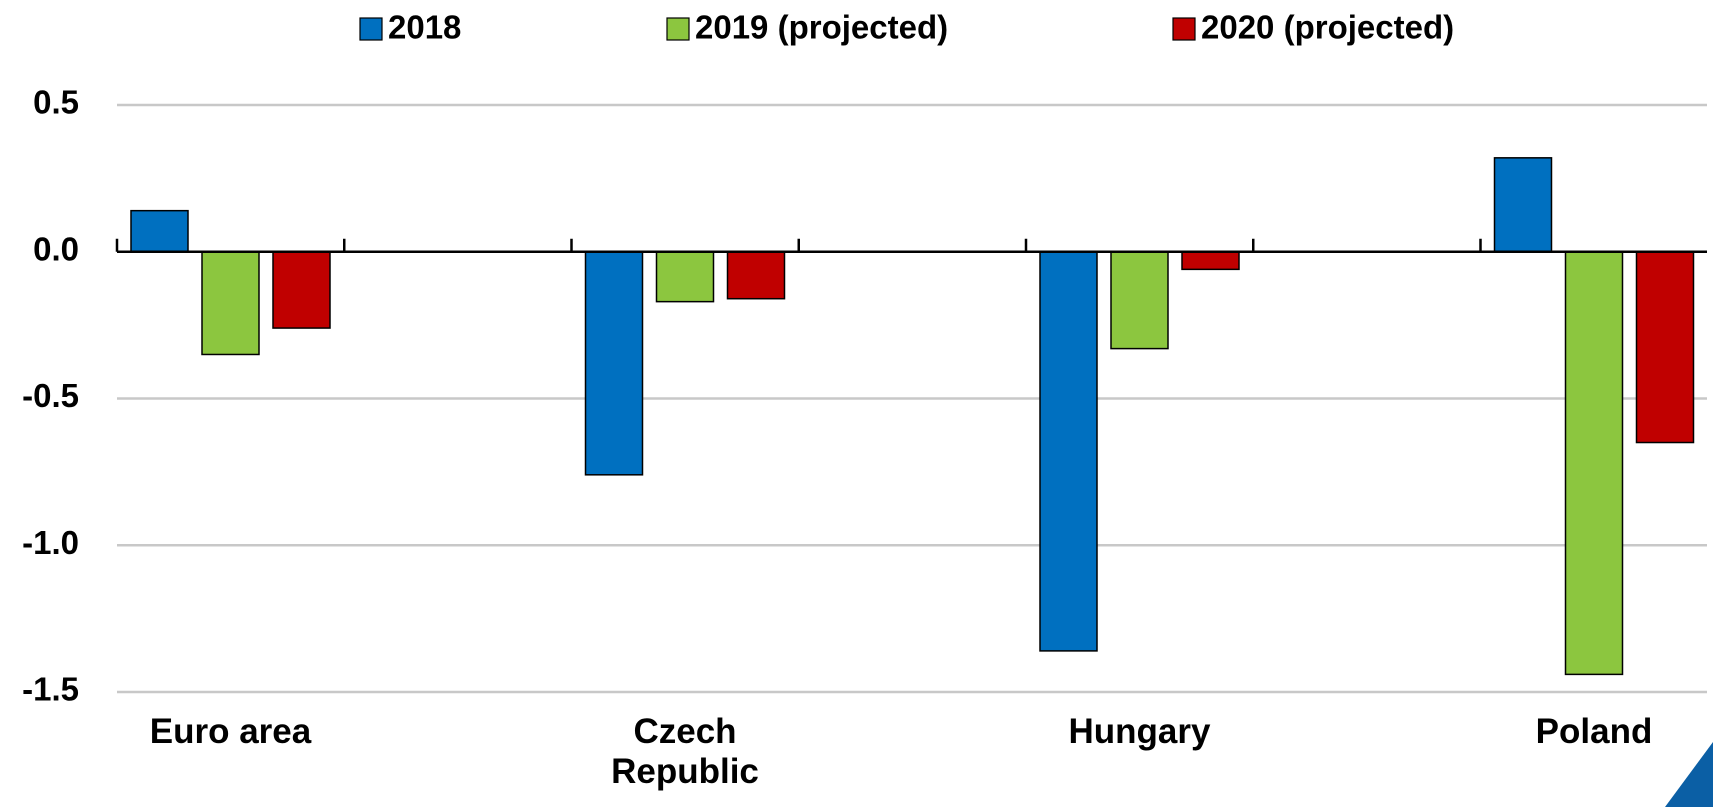 The image size is (1713, 807). Describe the element at coordinates (50, 395) in the screenshot. I see `y-tick-label: -0.5` at that location.